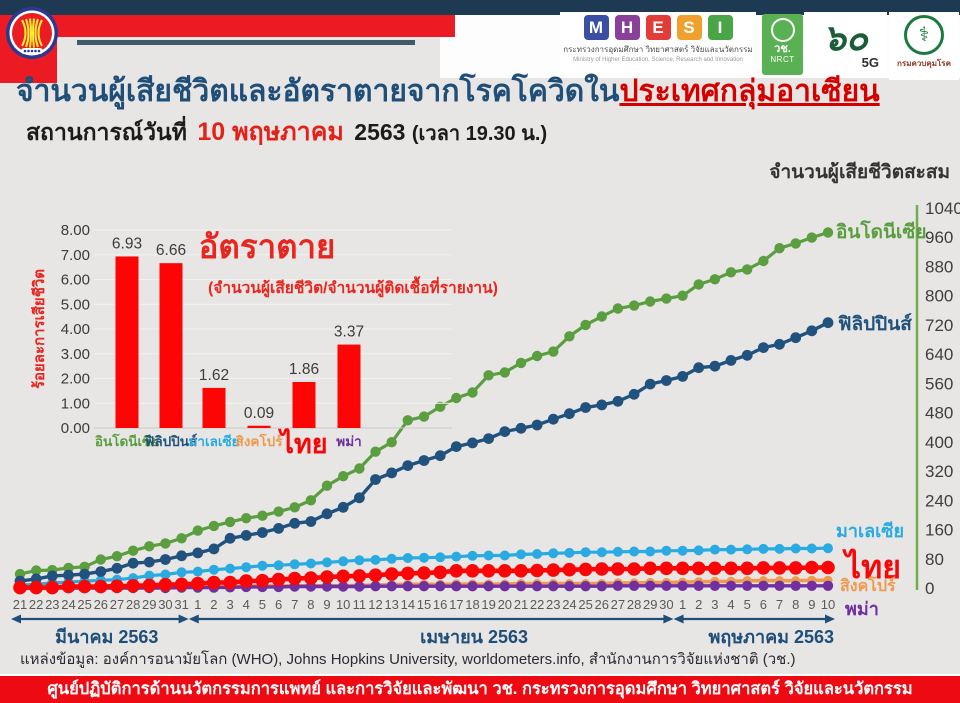  I want to click on series-end-label-1: ฟิลิปปินส์, so click(875, 324).